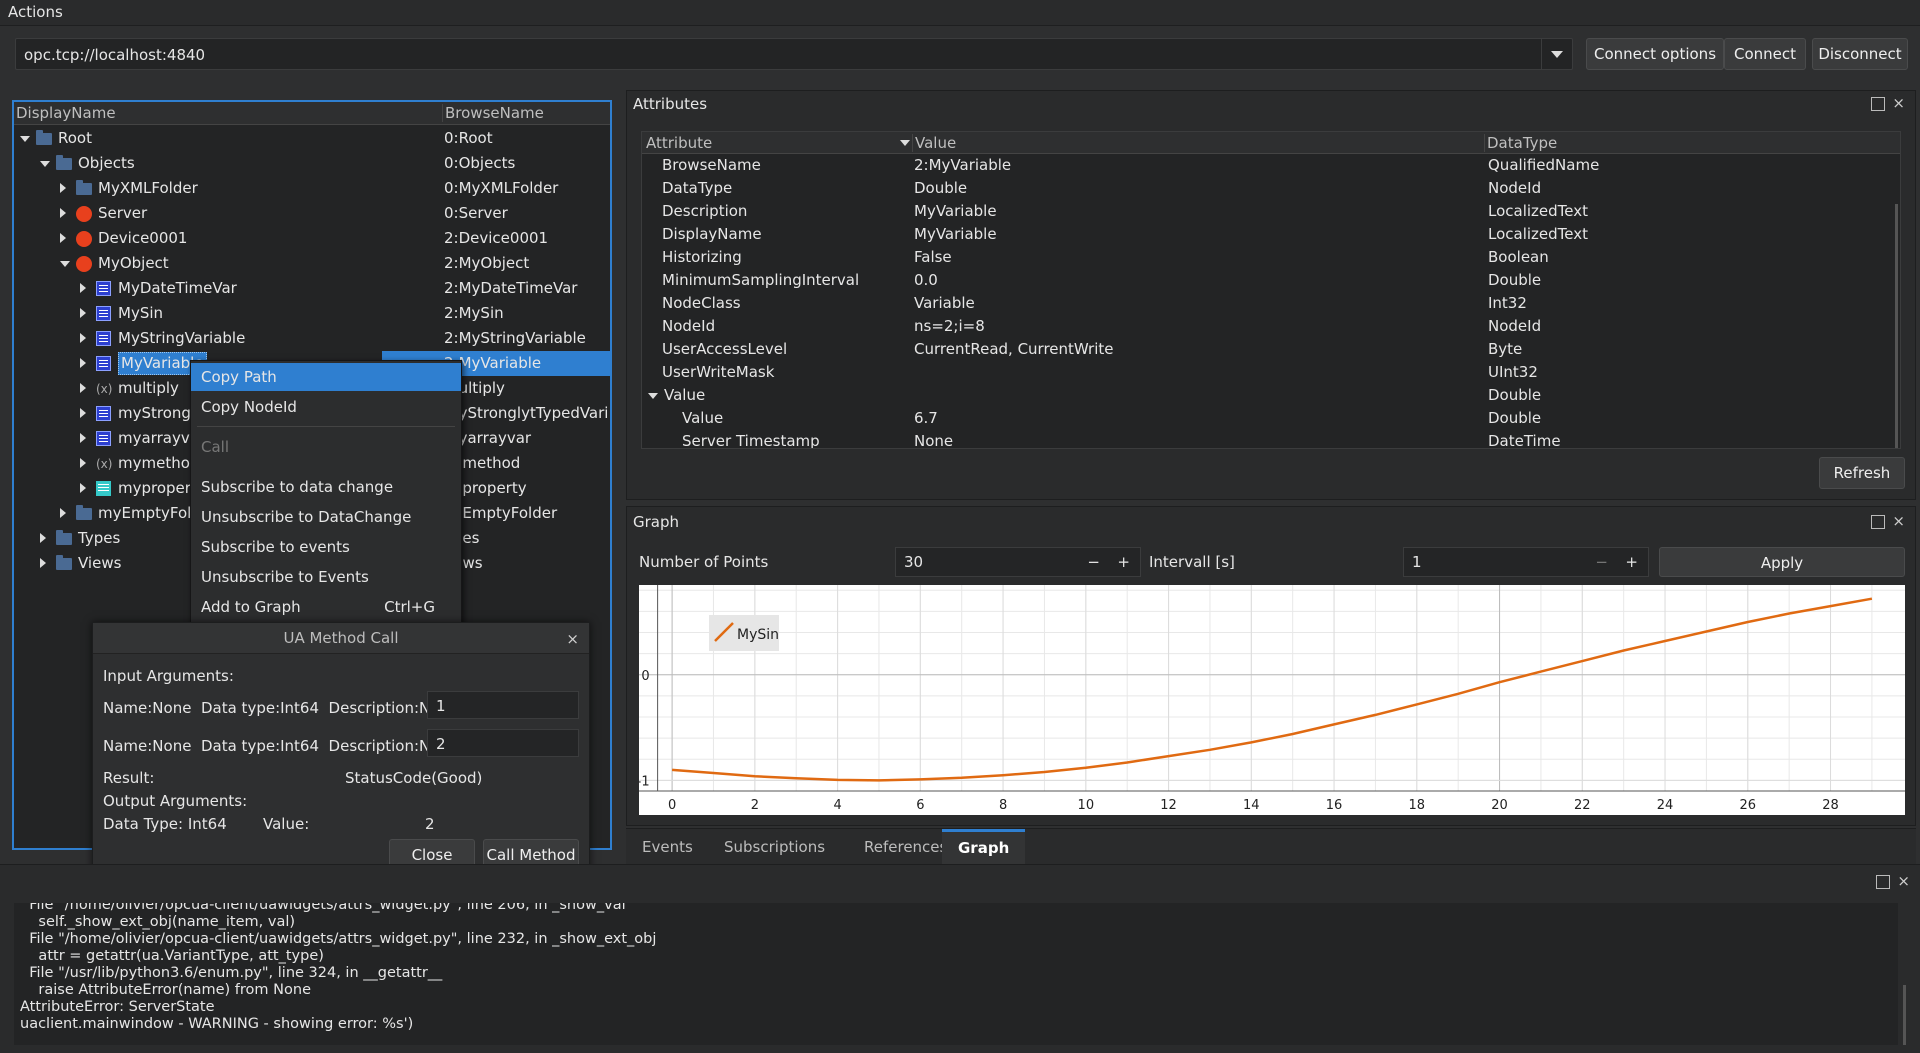 The image size is (1920, 1053). Describe the element at coordinates (312, 138) in the screenshot. I see `tree-row: Root 0:Root` at that location.